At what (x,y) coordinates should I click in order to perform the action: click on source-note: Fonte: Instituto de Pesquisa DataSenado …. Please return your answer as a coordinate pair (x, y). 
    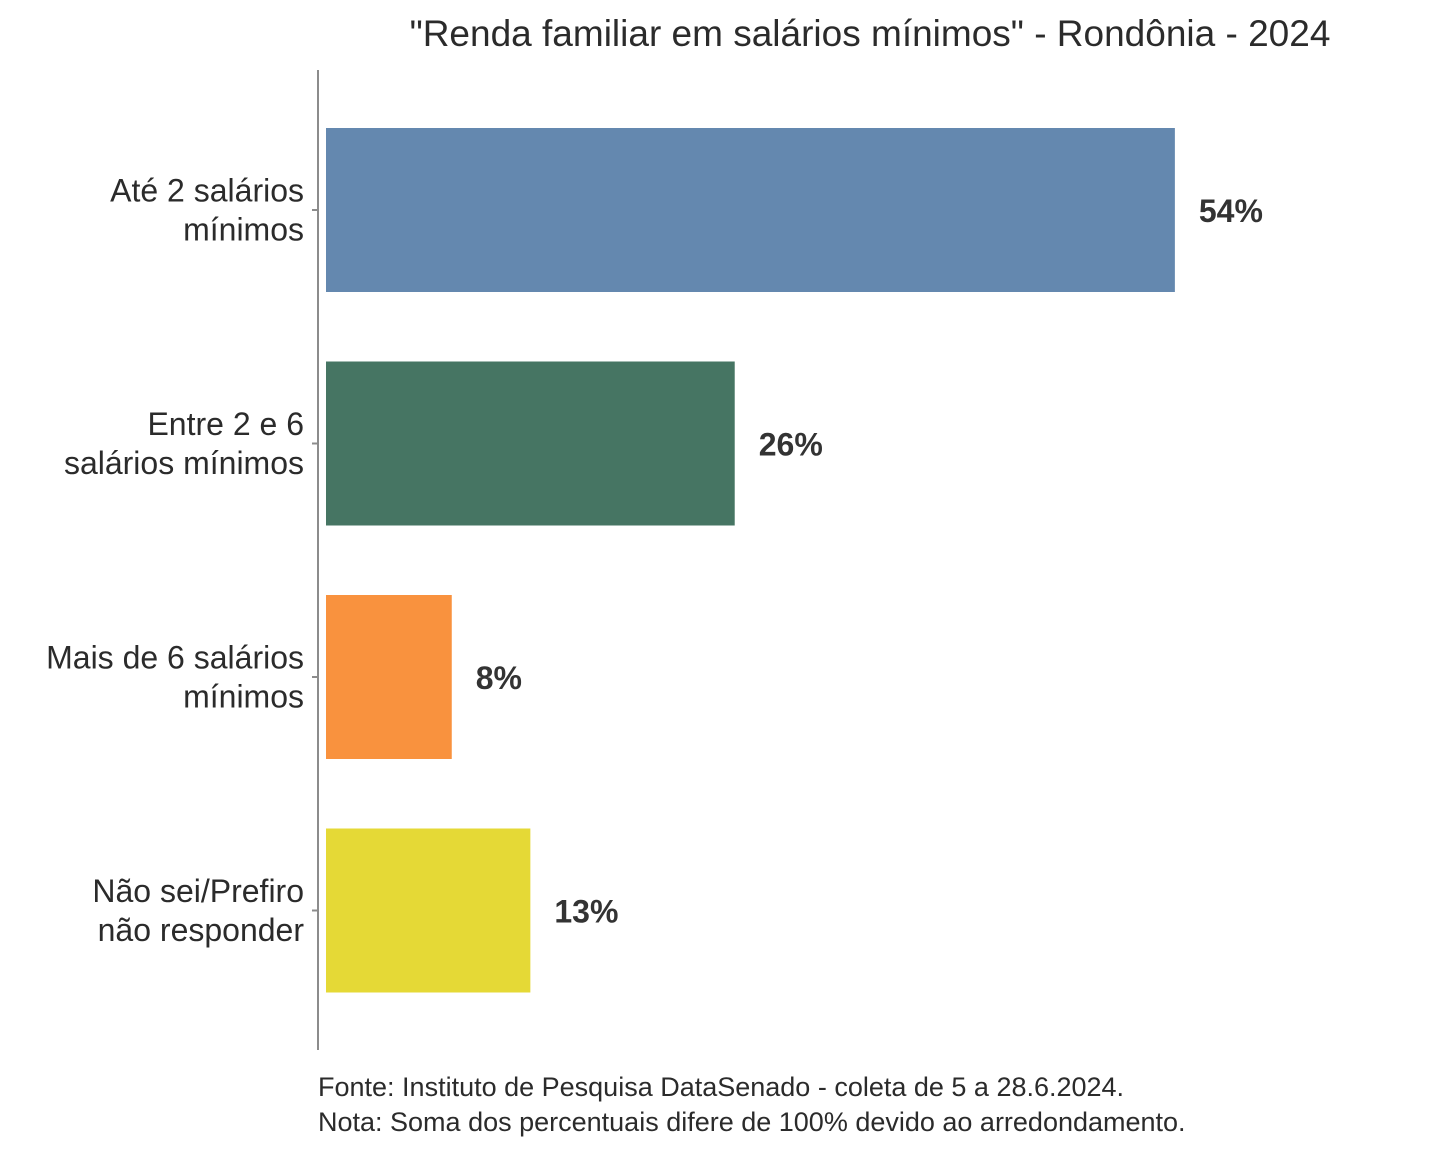
    Looking at the image, I should click on (721, 1087).